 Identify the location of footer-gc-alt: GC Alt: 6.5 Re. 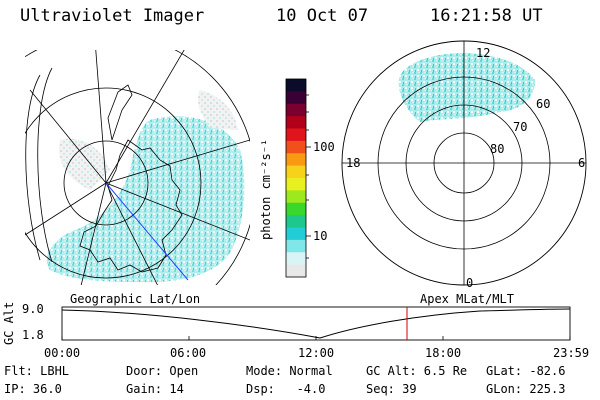
(417, 371).